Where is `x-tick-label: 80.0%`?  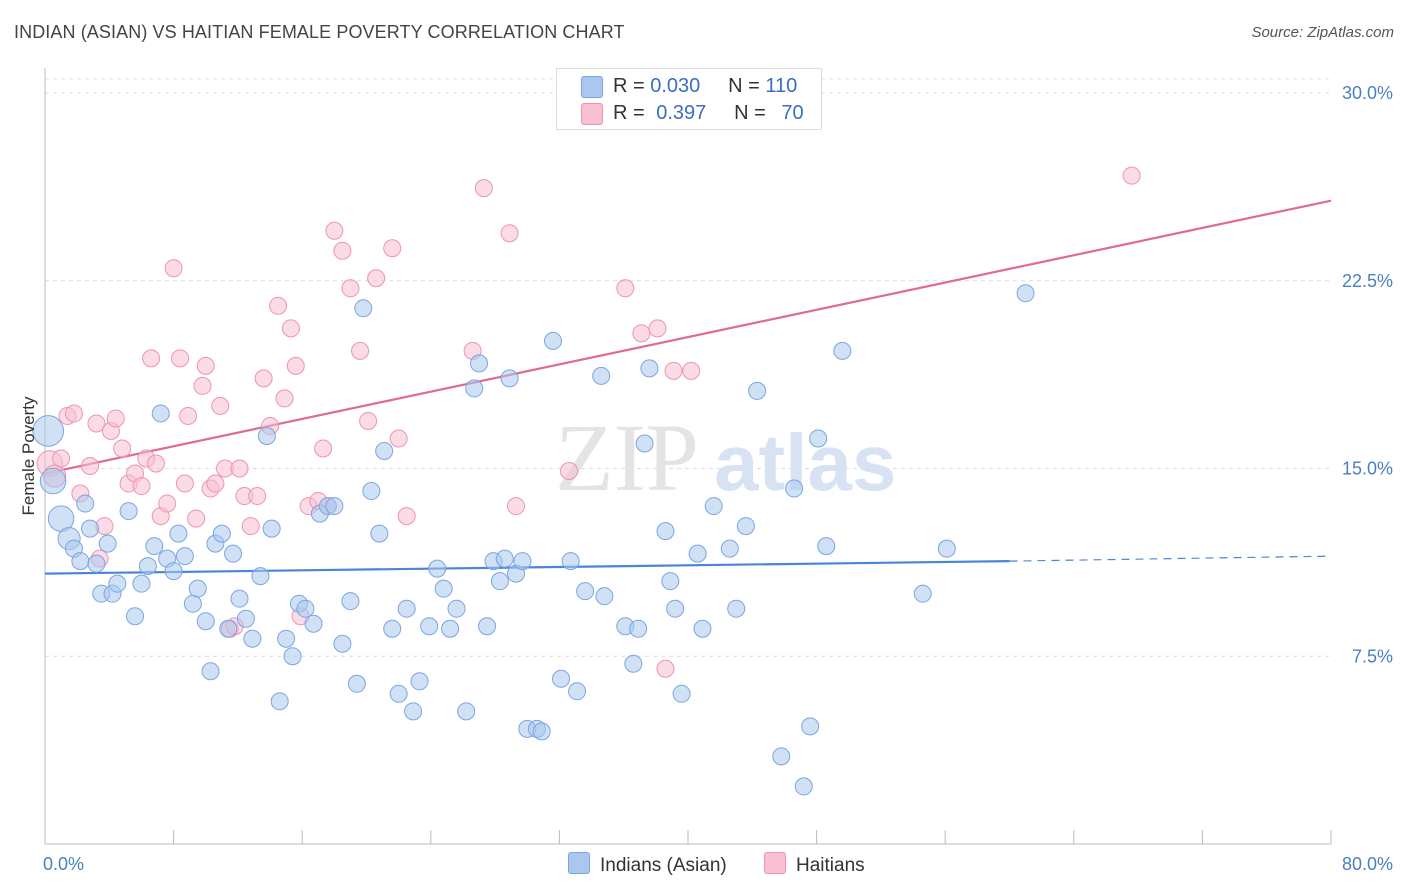 x-tick-label: 80.0% is located at coordinates (1367, 864).